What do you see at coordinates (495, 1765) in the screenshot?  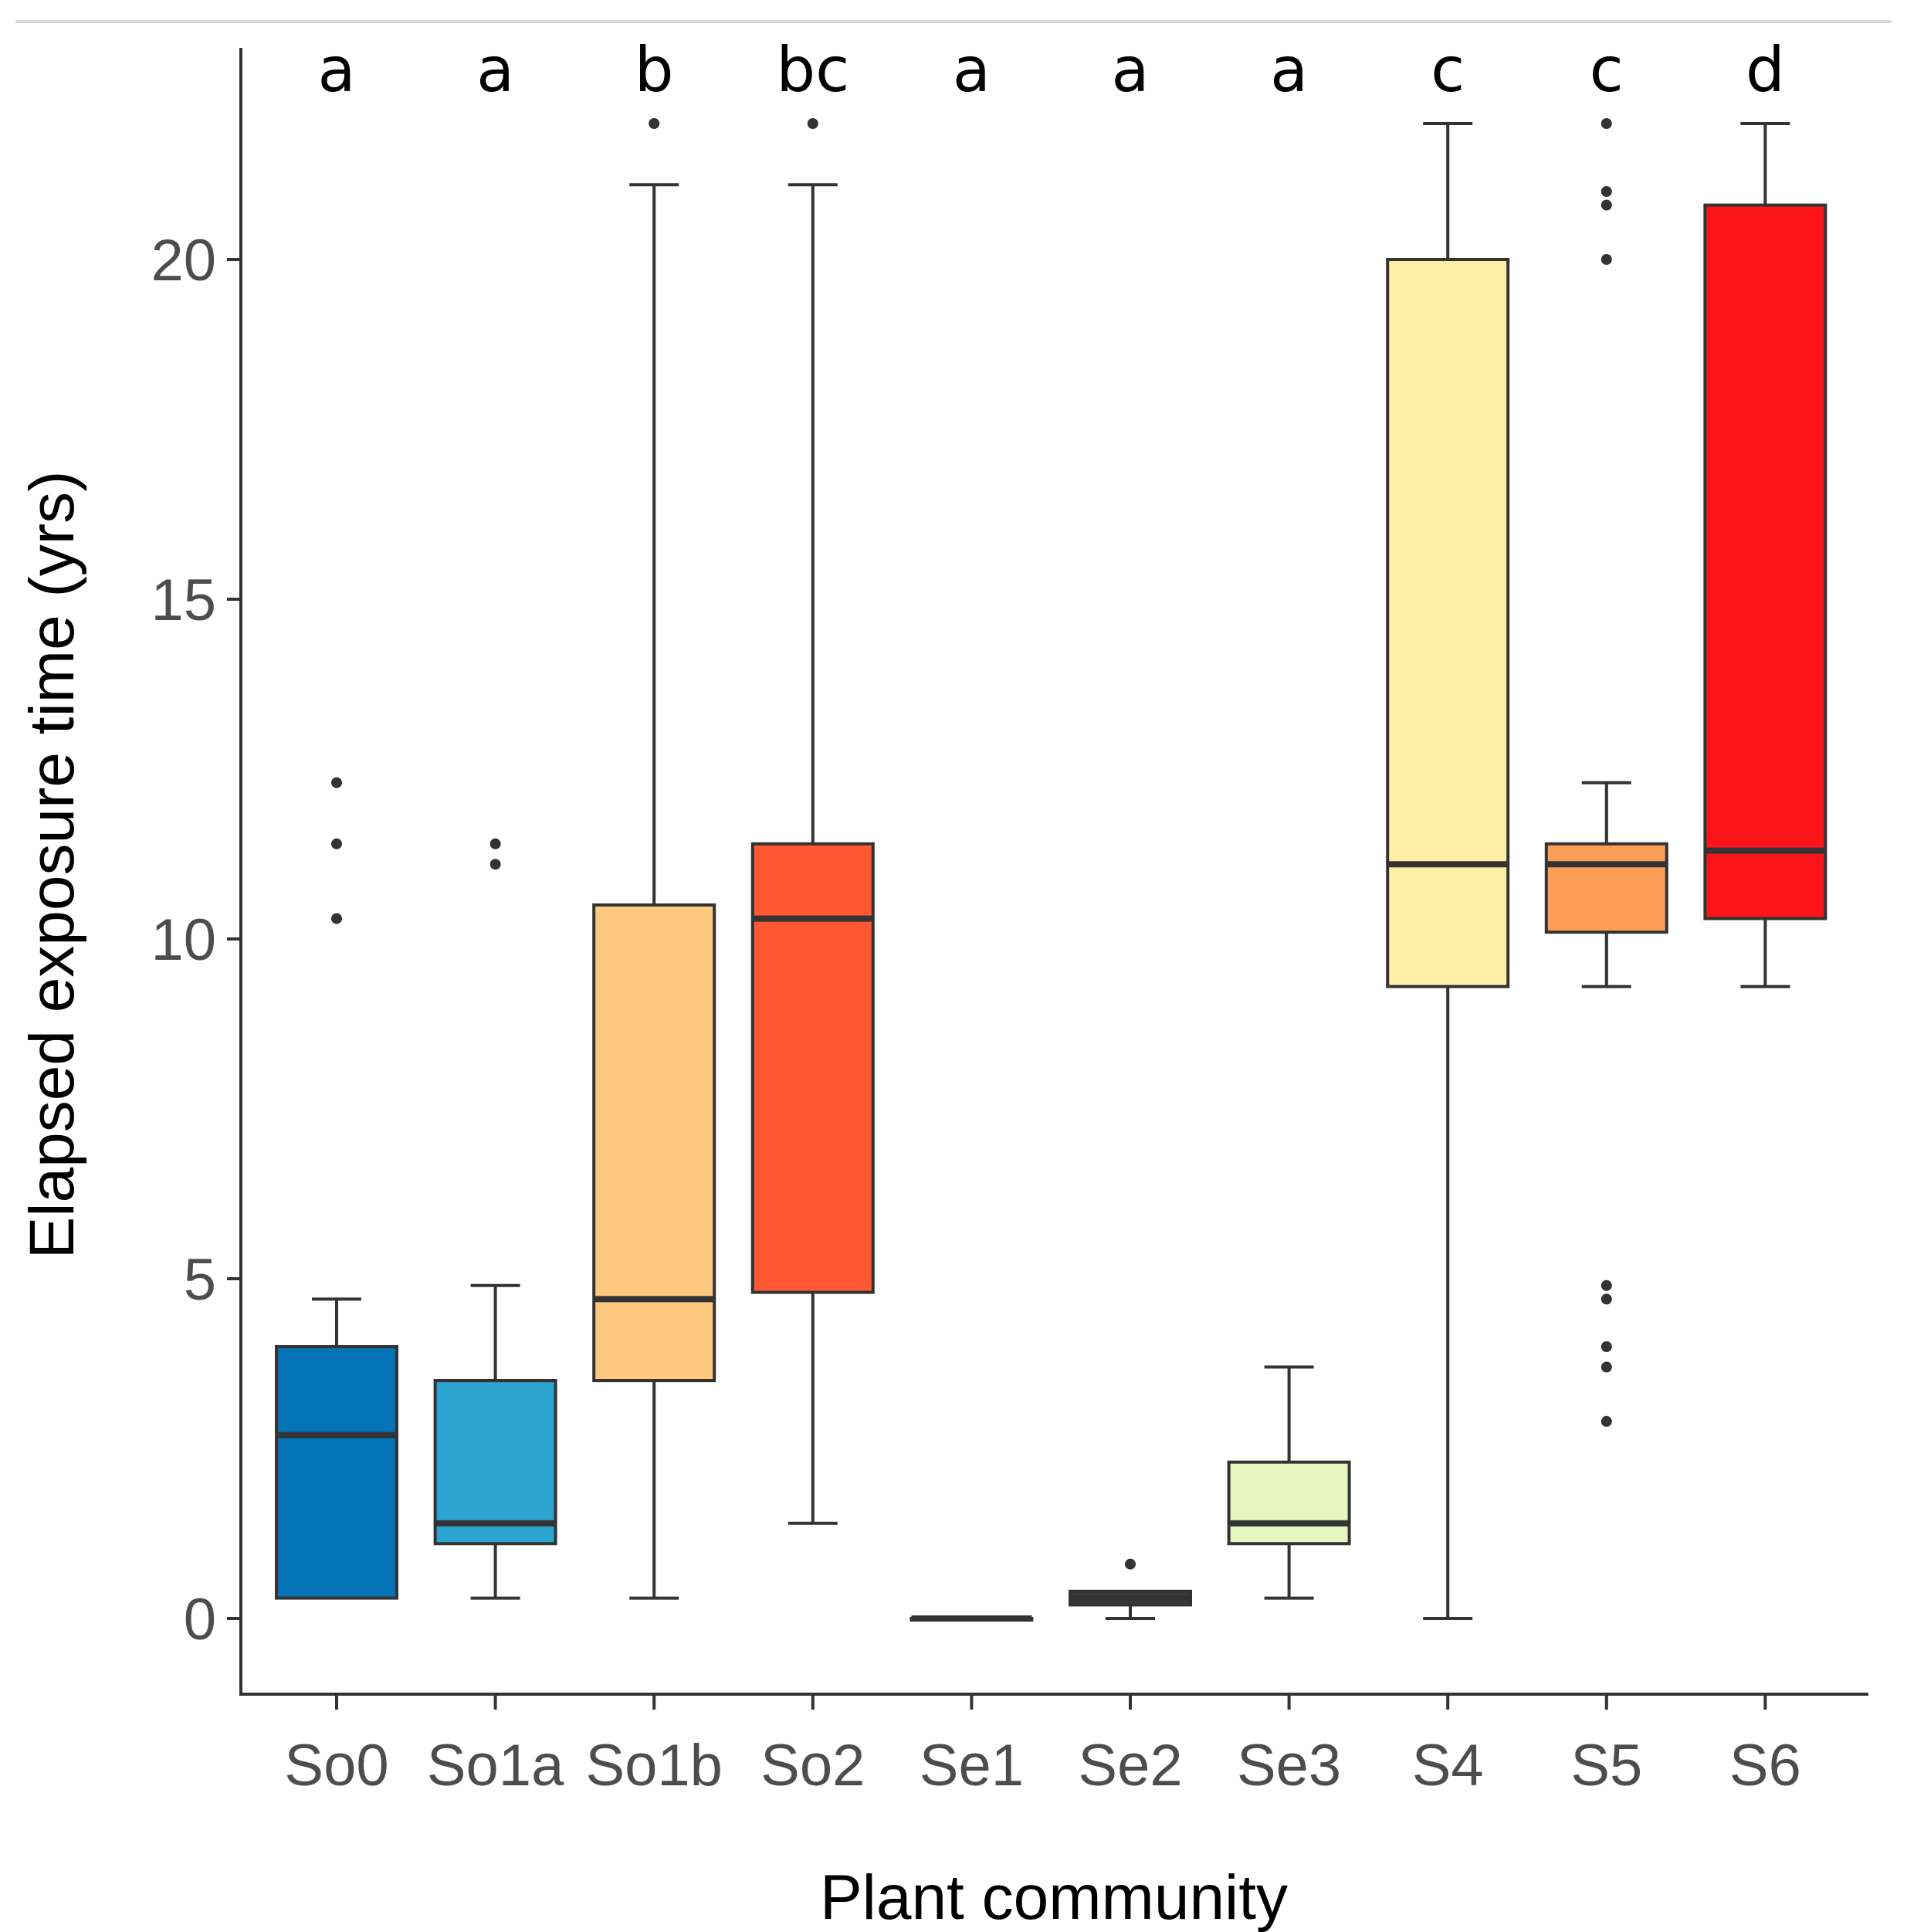 I see `x-tick-label: So1a` at bounding box center [495, 1765].